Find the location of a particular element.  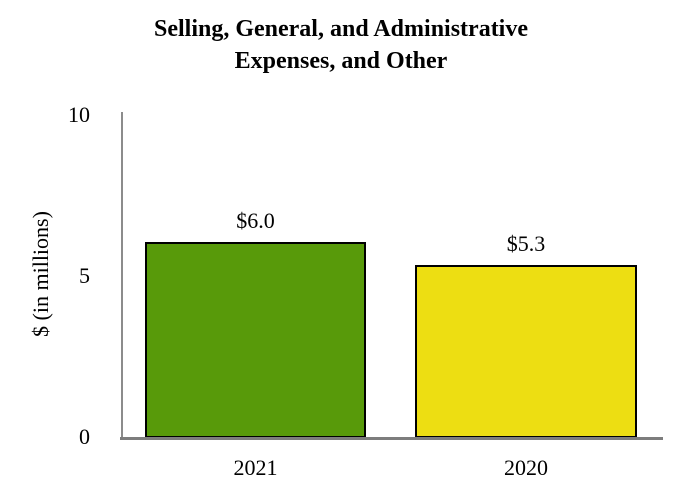

bar-value-label-2021: $6.0 is located at coordinates (255, 220).